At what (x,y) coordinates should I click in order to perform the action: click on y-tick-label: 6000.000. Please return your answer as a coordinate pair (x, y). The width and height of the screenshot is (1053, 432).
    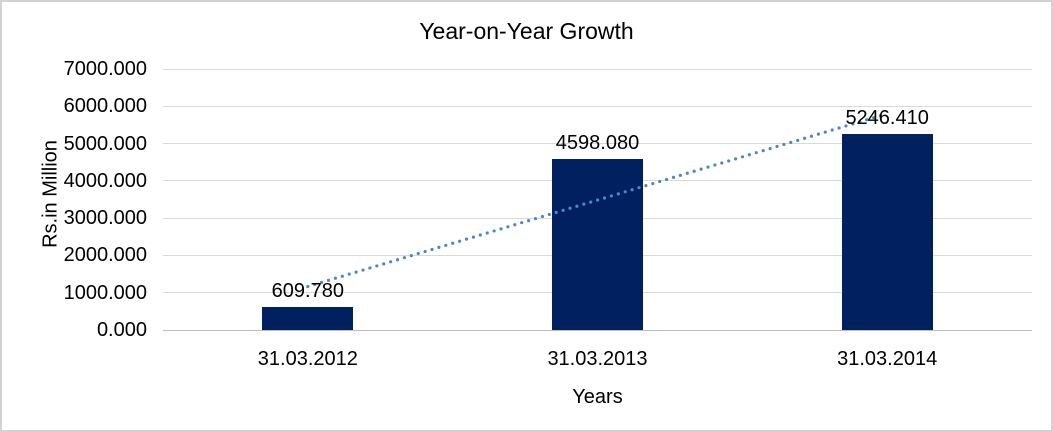
    Looking at the image, I should click on (105, 106).